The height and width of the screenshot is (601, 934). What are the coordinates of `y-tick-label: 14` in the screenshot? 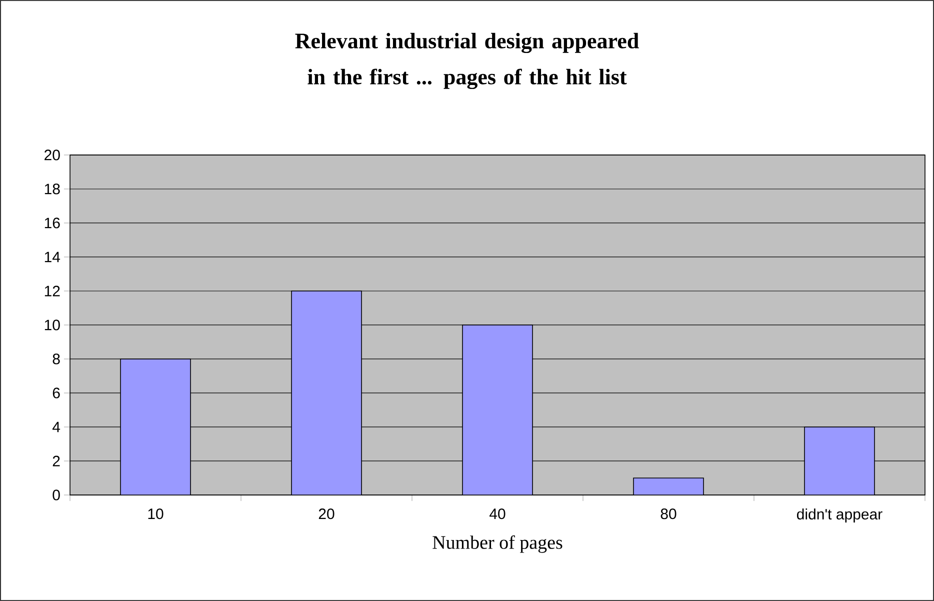 It's located at (52, 257).